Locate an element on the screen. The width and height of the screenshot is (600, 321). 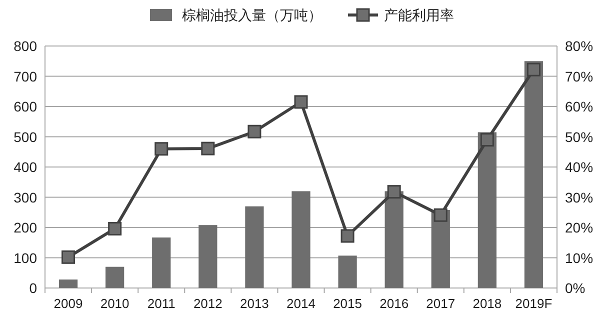
x-tick-label: 2016 is located at coordinates (394, 303).